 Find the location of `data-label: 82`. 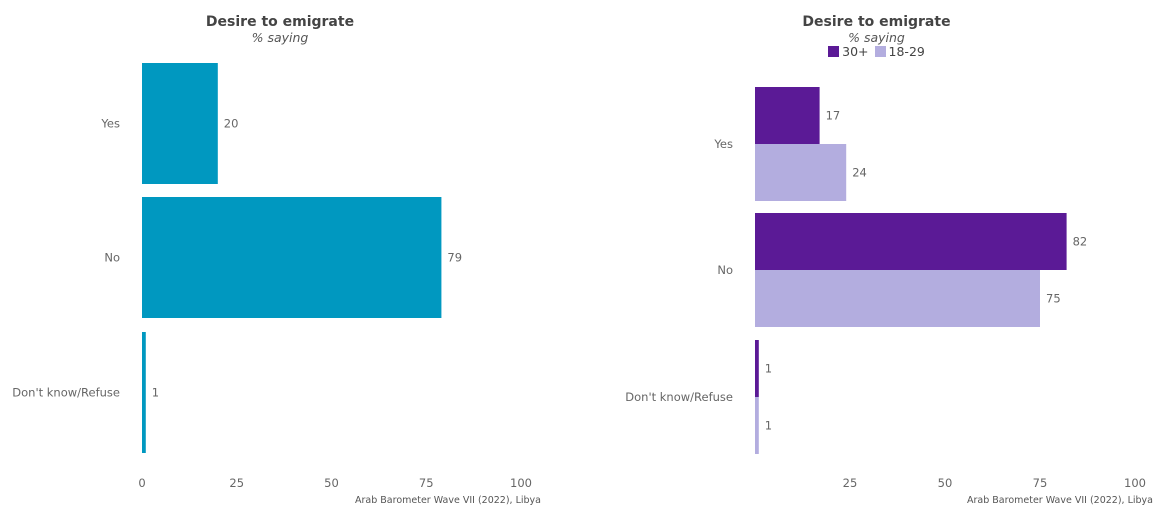

data-label: 82 is located at coordinates (1080, 242).